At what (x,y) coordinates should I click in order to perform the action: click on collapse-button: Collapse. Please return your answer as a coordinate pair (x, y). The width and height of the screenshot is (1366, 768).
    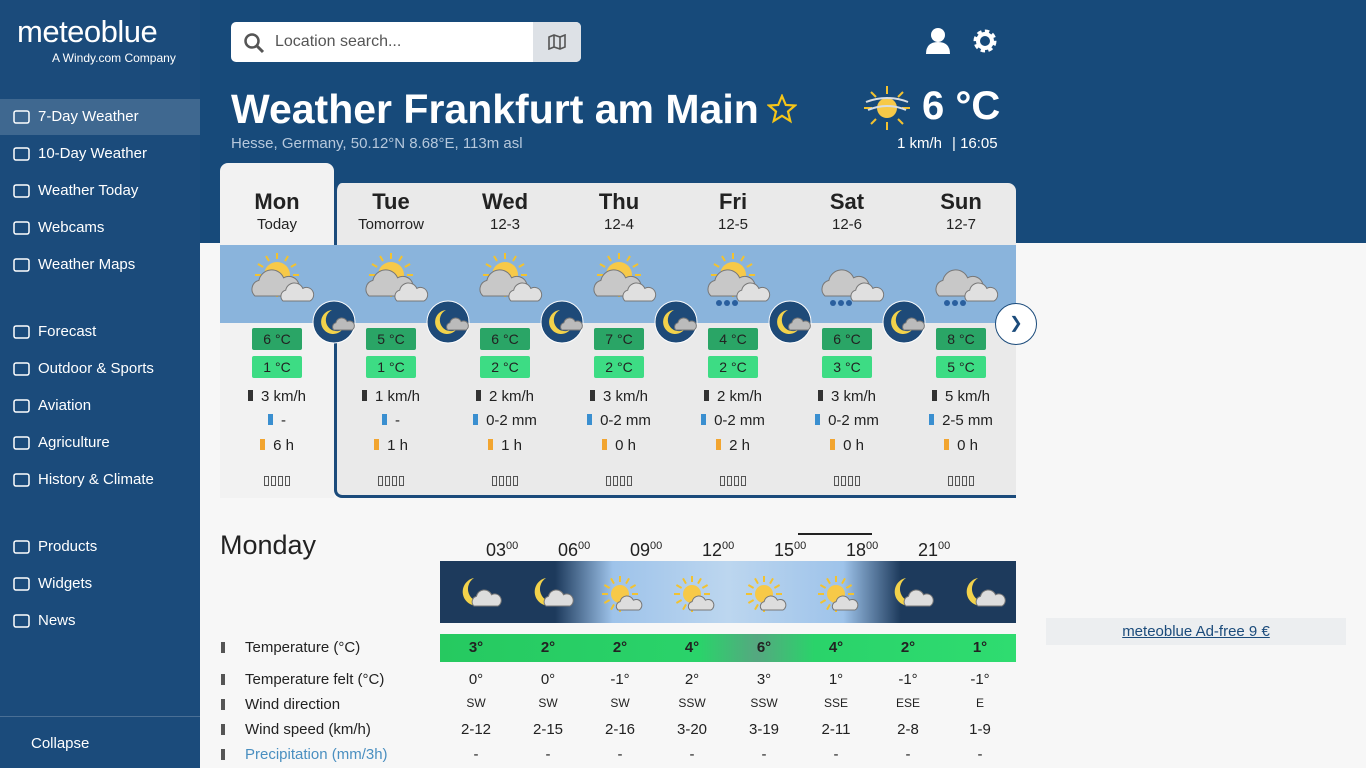
    Looking at the image, I should click on (60, 743).